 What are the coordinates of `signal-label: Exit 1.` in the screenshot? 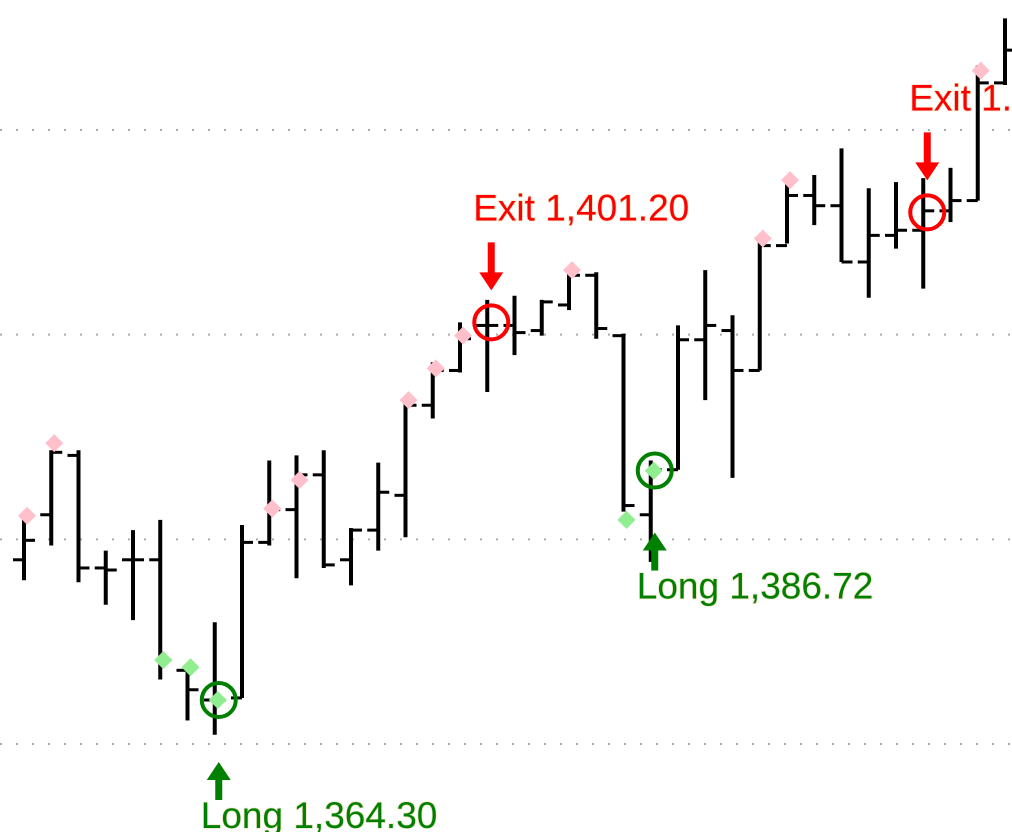 It's located at (960, 97).